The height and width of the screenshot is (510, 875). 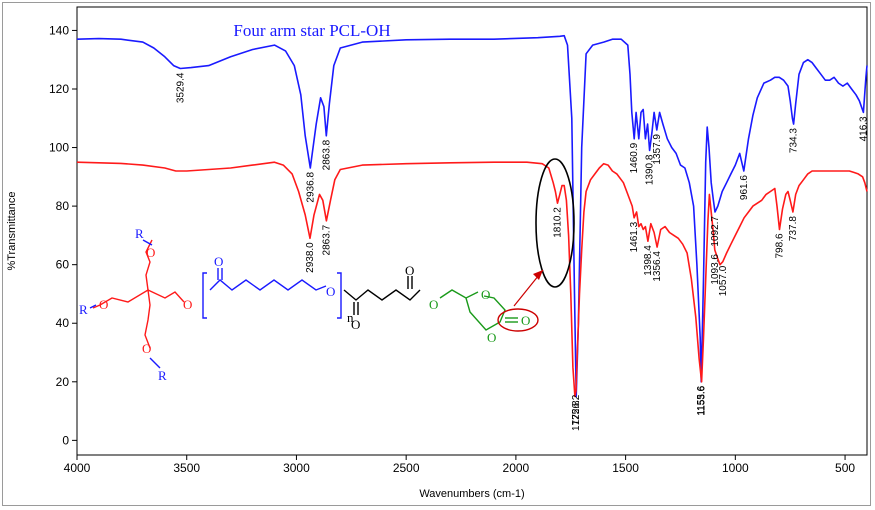 I want to click on pcl-bonds, so click(x=272, y=293).